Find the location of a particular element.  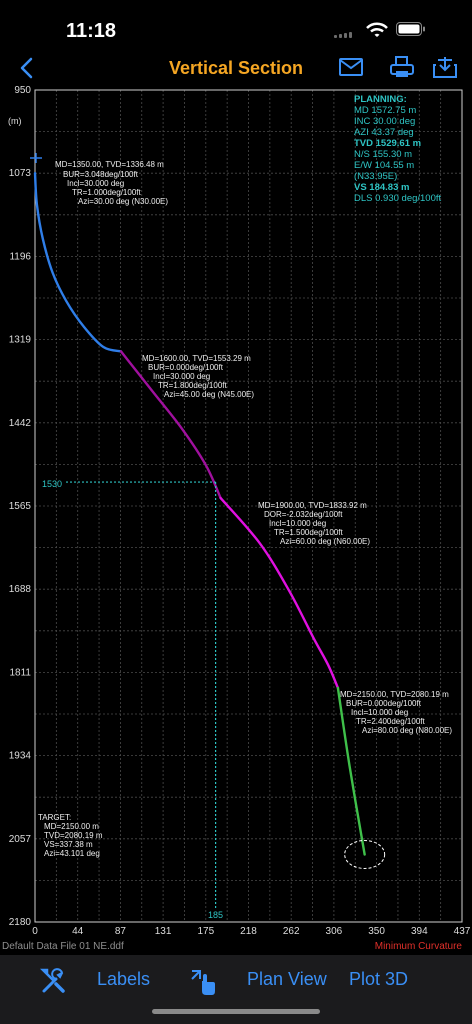

planning-ew: E/W 104.55 m is located at coordinates (384, 165).